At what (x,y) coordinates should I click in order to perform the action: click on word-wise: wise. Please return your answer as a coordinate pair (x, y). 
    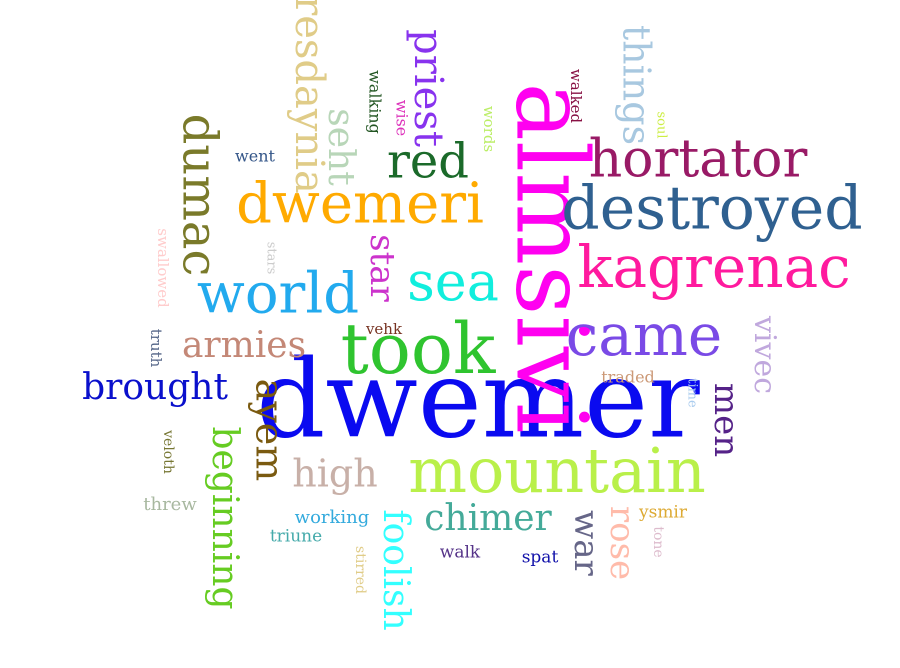
    Looking at the image, I should click on (402, 118).